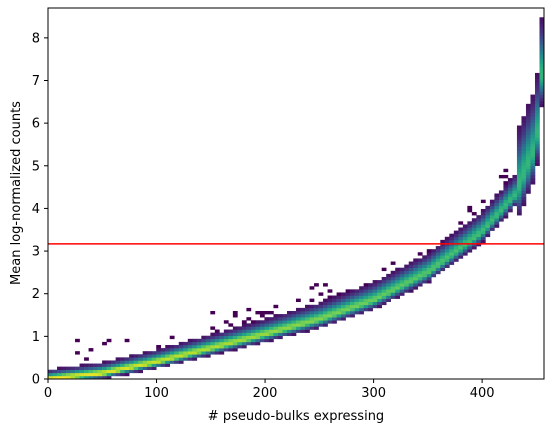 The width and height of the screenshot is (554, 432). What do you see at coordinates (36, 294) in the screenshot?
I see `y-tick-label: 2` at bounding box center [36, 294].